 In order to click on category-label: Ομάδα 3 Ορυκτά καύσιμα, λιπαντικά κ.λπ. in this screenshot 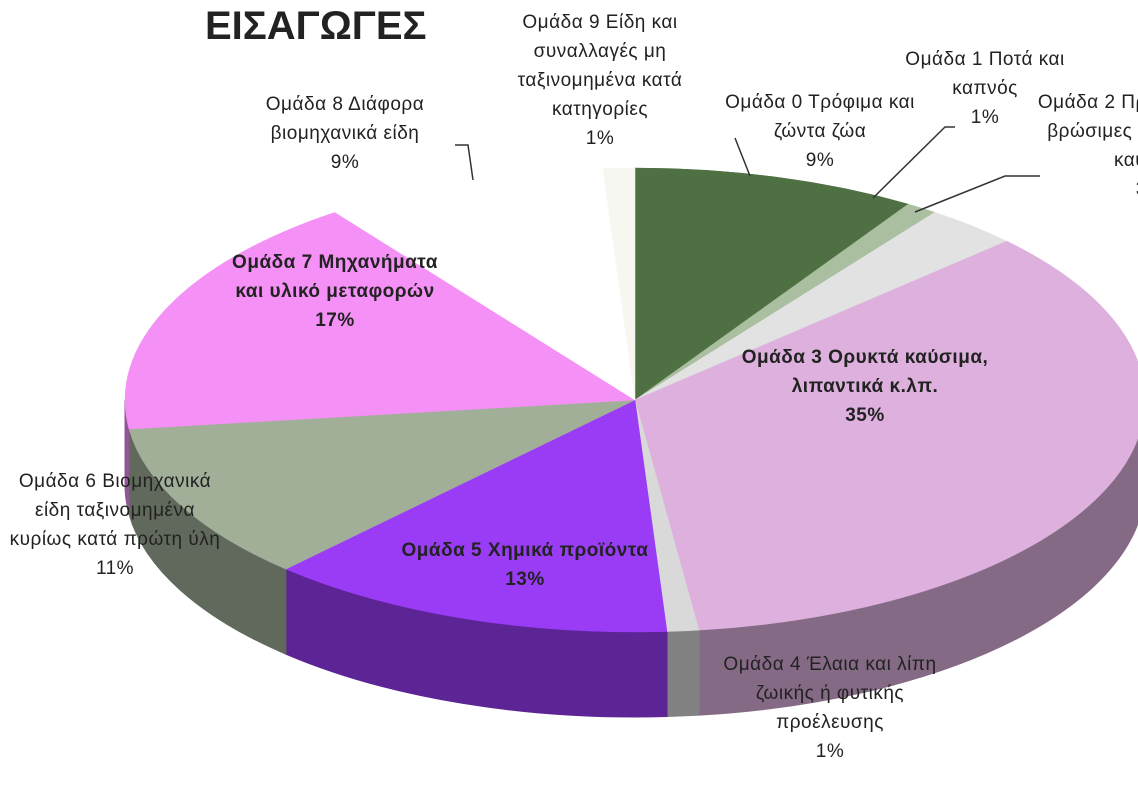, I will do `click(865, 372)`.